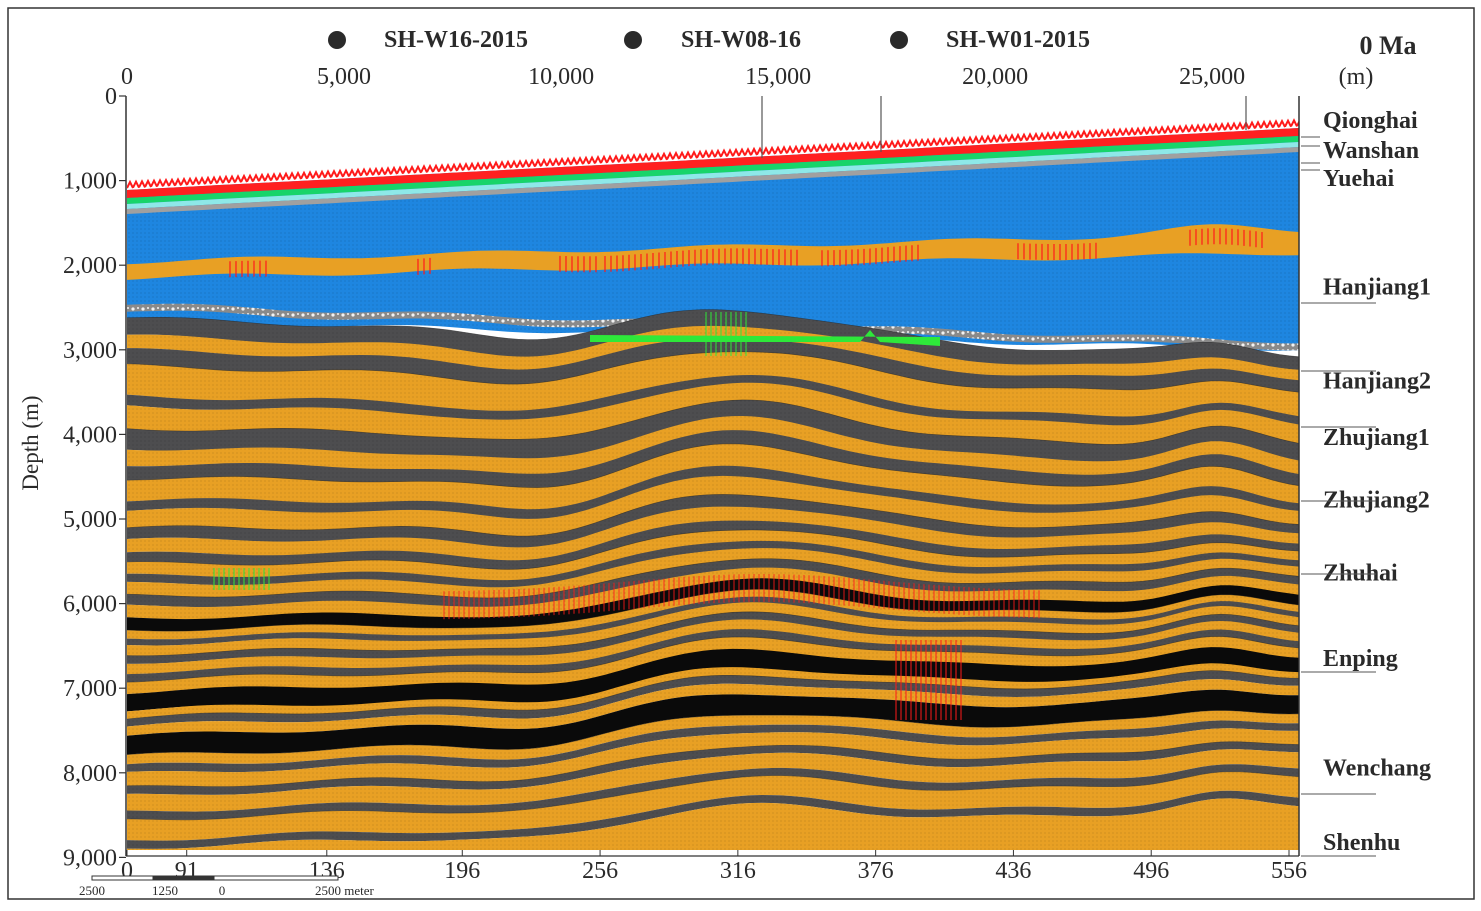 This screenshot has height=911, width=1481. Describe the element at coordinates (726, 334) in the screenshot. I see `gas-vectors` at that location.